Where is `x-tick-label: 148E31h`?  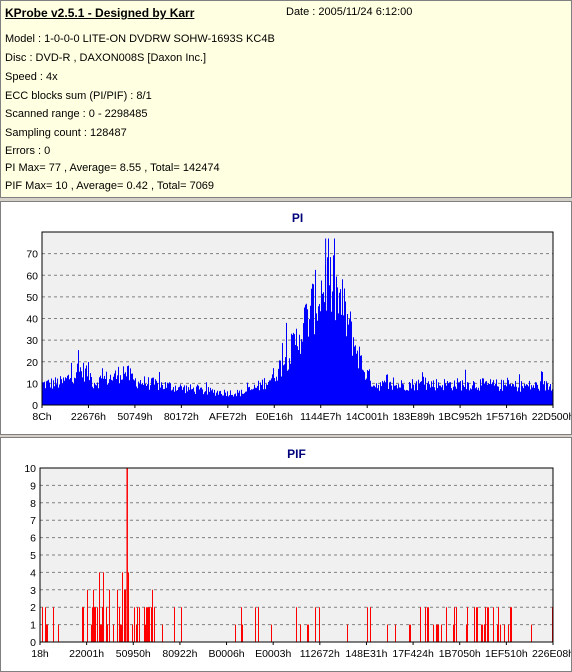 x-tick-label: 148E31h is located at coordinates (366, 654).